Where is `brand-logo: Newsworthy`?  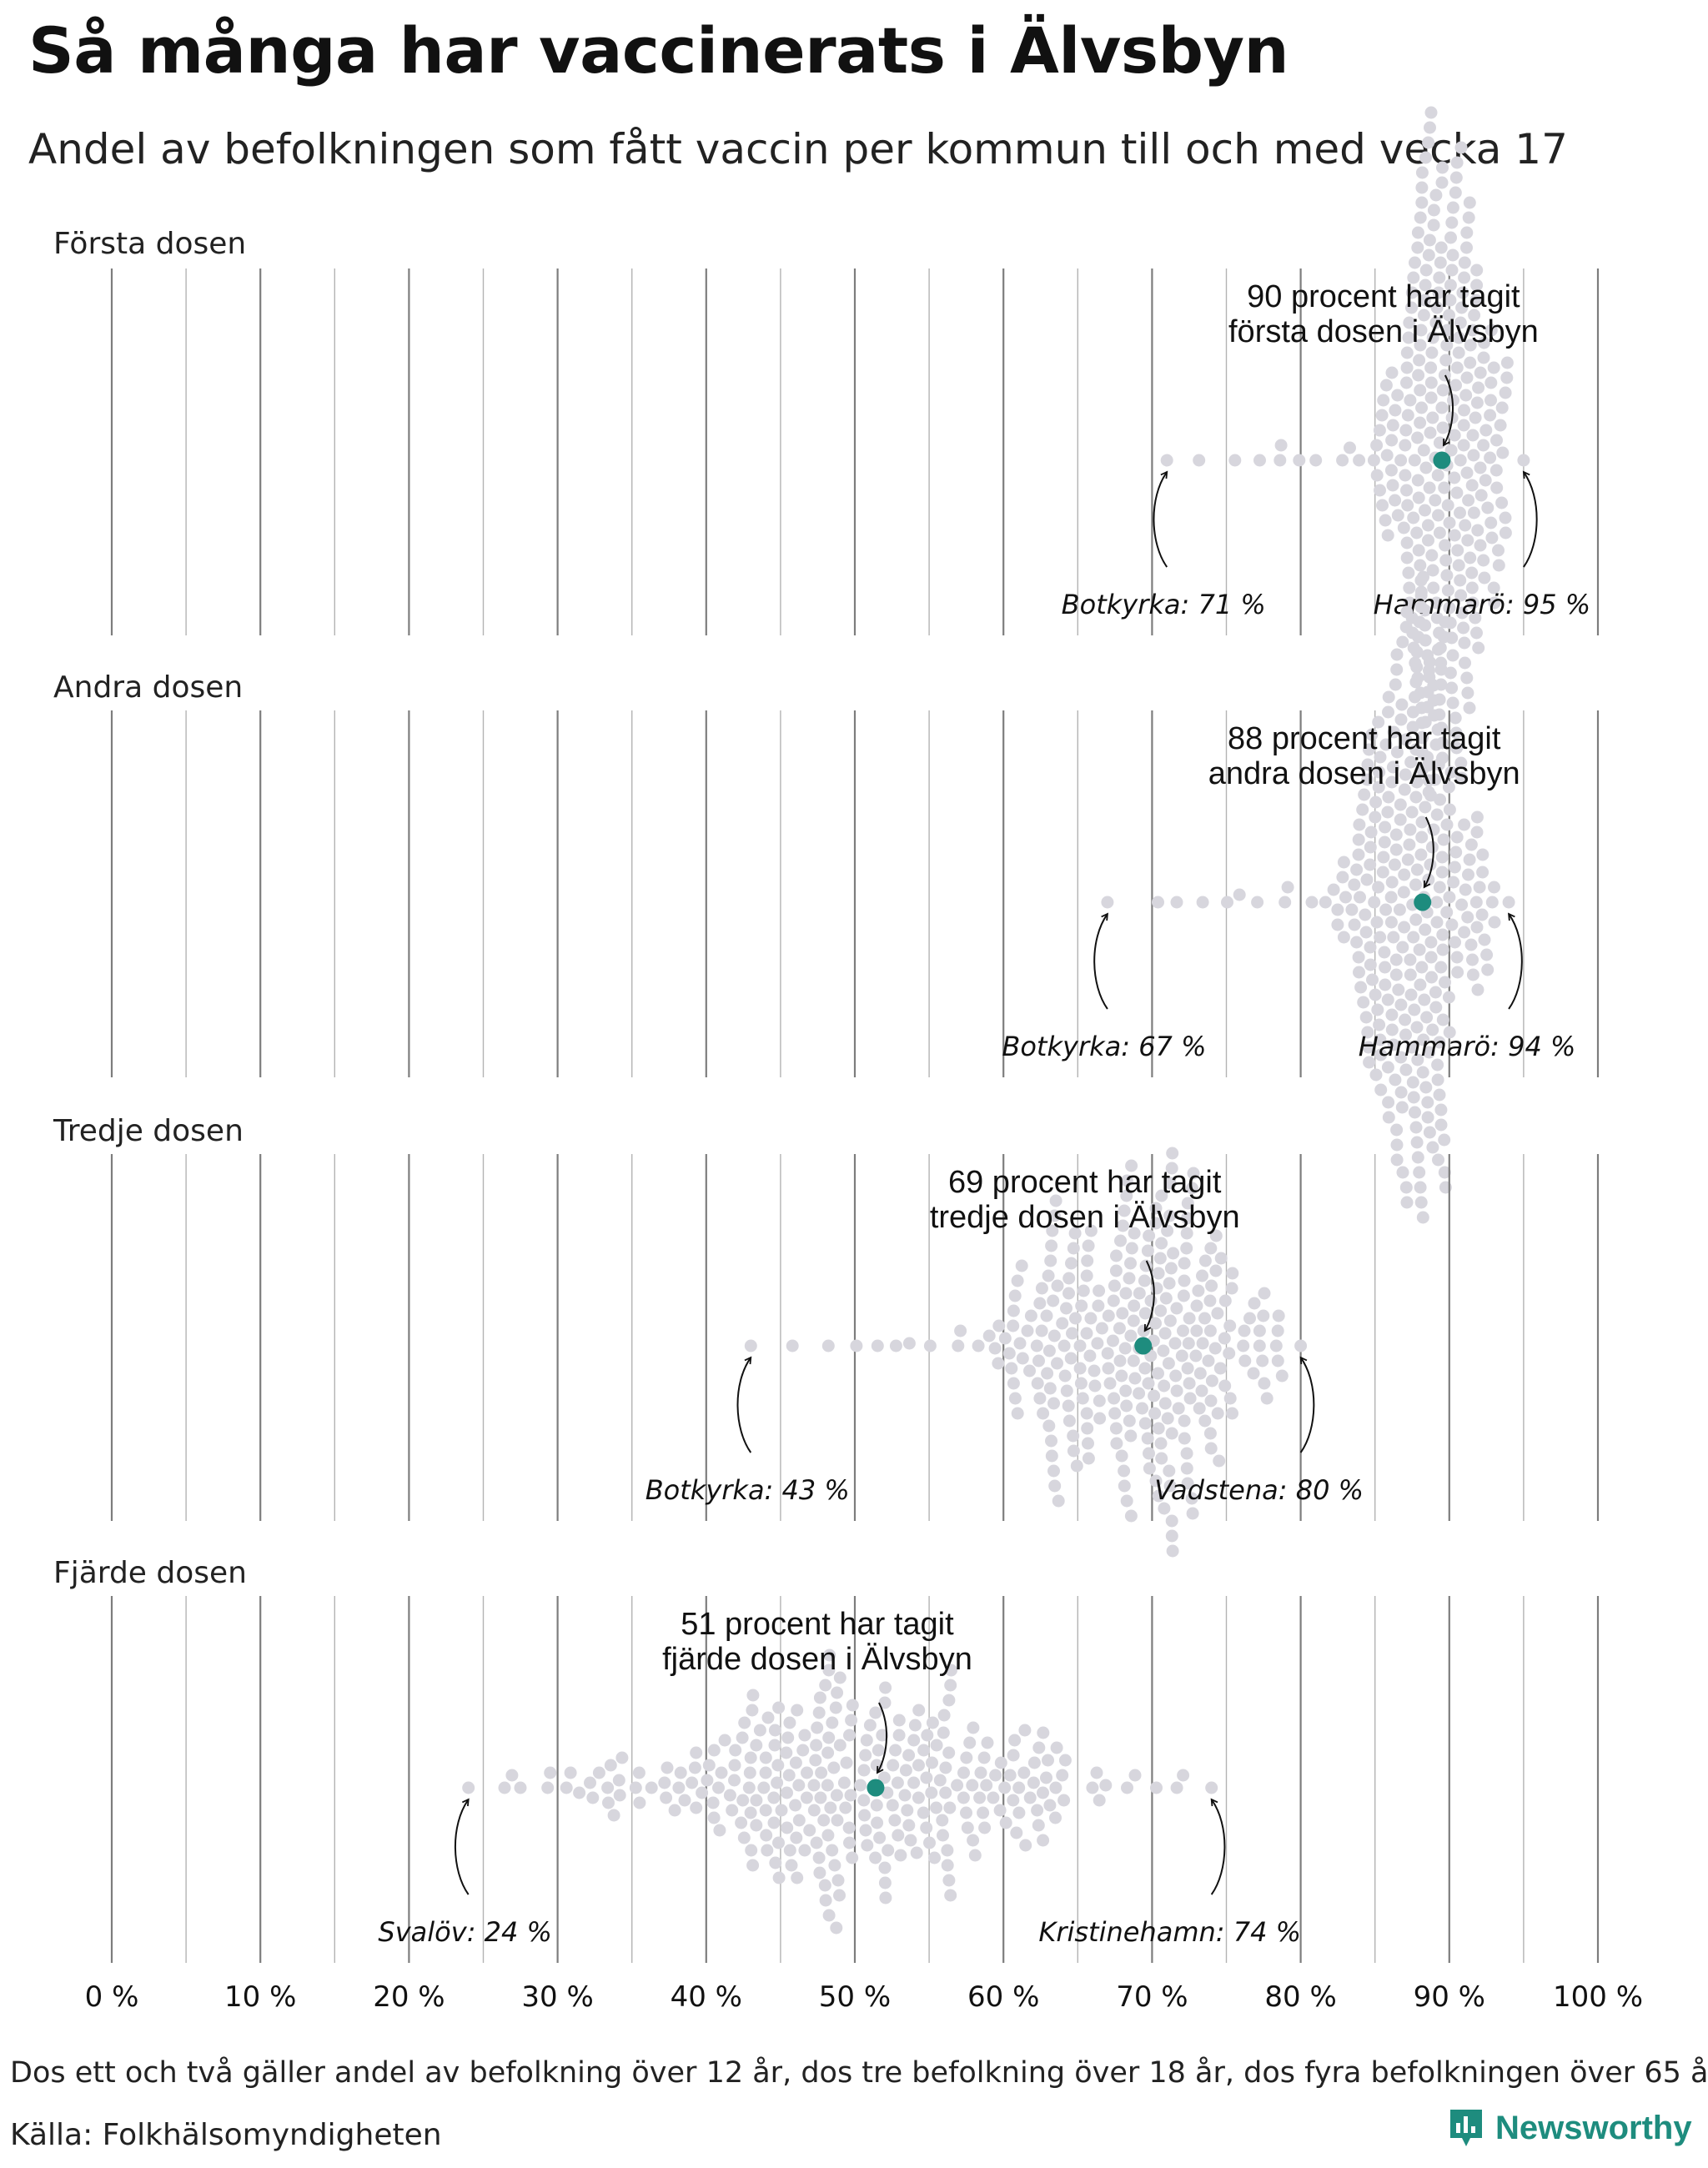
brand-logo: Newsworthy is located at coordinates (1569, 2128).